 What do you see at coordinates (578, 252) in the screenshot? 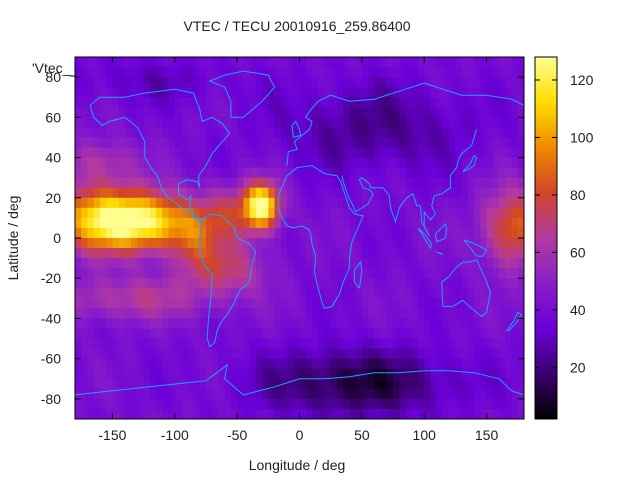
I see `colorbar-tick-label: 60` at bounding box center [578, 252].